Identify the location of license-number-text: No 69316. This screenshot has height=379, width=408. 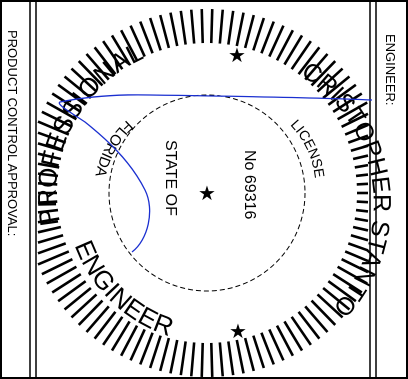
(249, 184).